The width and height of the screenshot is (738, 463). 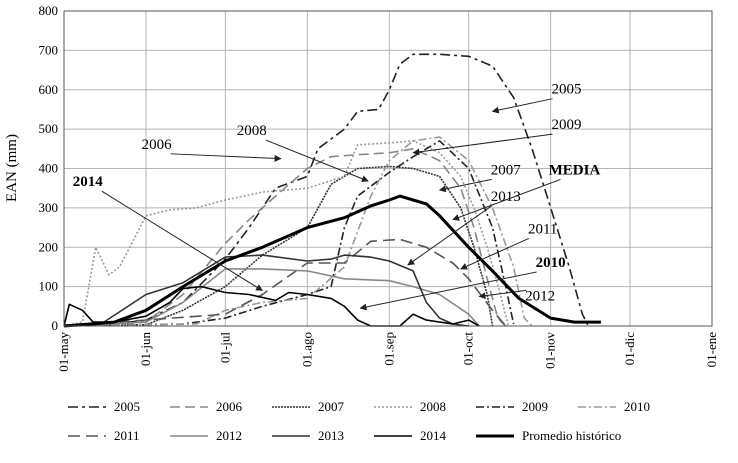 I want to click on annotation-label: 2006, so click(x=157, y=145).